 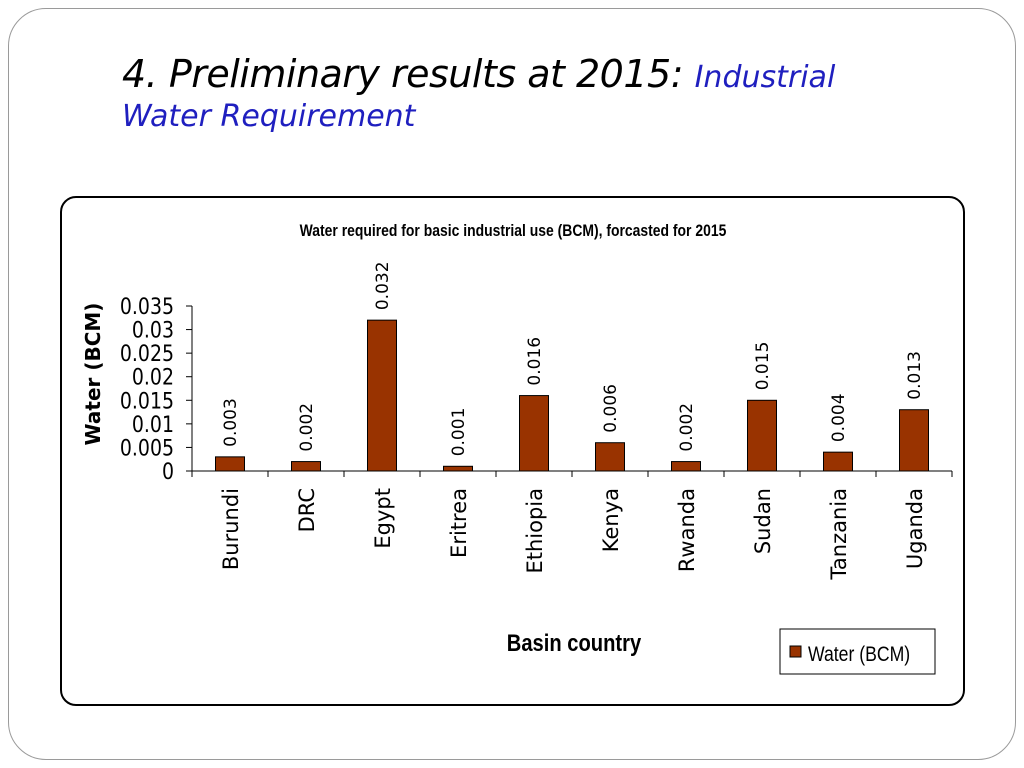 I want to click on bar-uganda, so click(x=914, y=440).